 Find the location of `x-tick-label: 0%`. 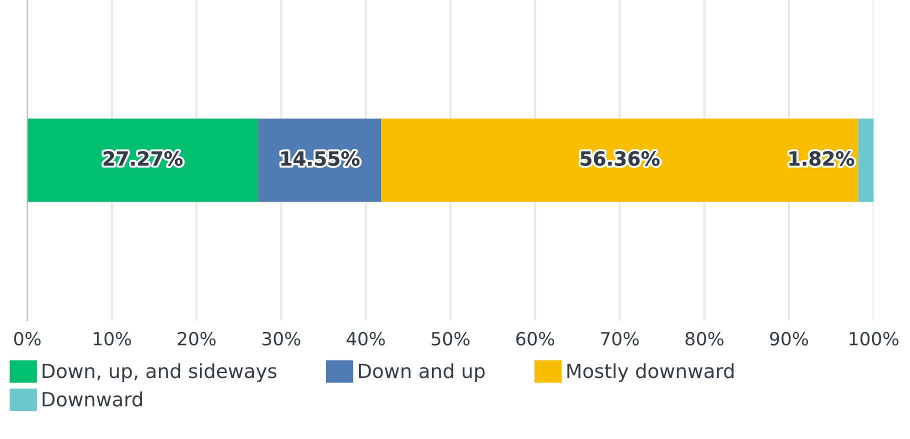

x-tick-label: 0% is located at coordinates (27, 339).